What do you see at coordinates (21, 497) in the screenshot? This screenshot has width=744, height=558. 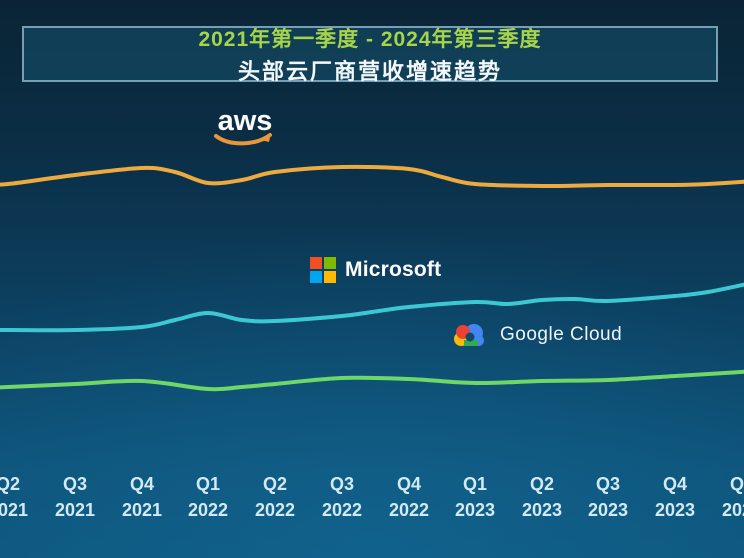 I see `x-axis-tick: Q2 2021` at bounding box center [21, 497].